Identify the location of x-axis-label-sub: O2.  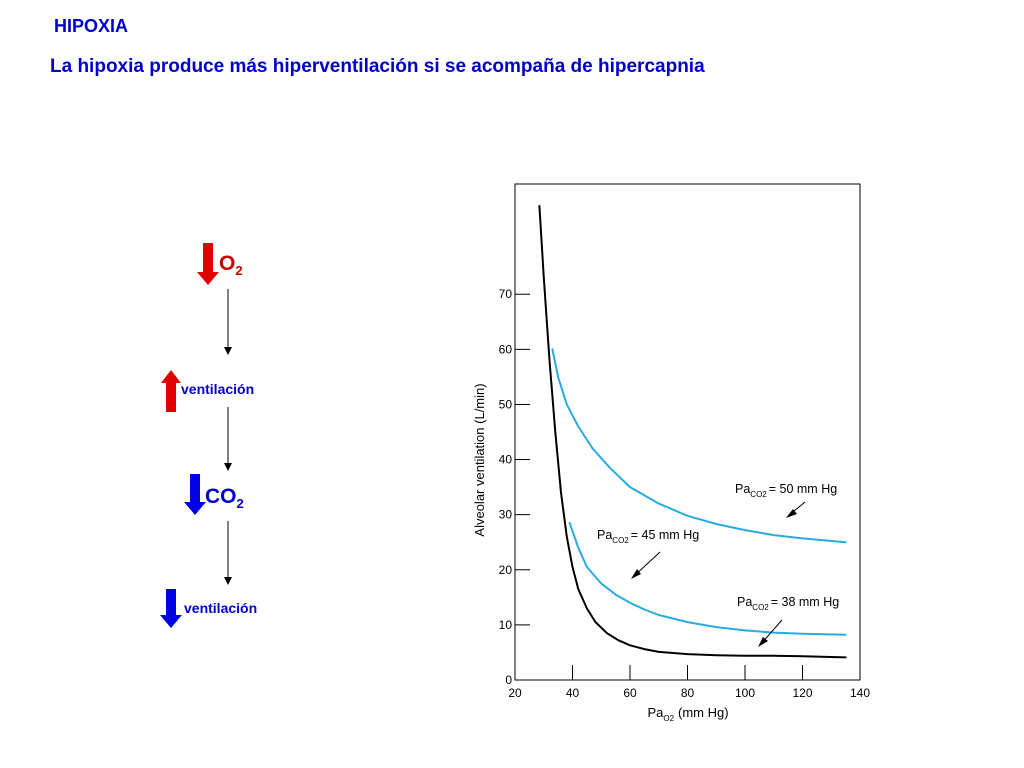
(668, 718).